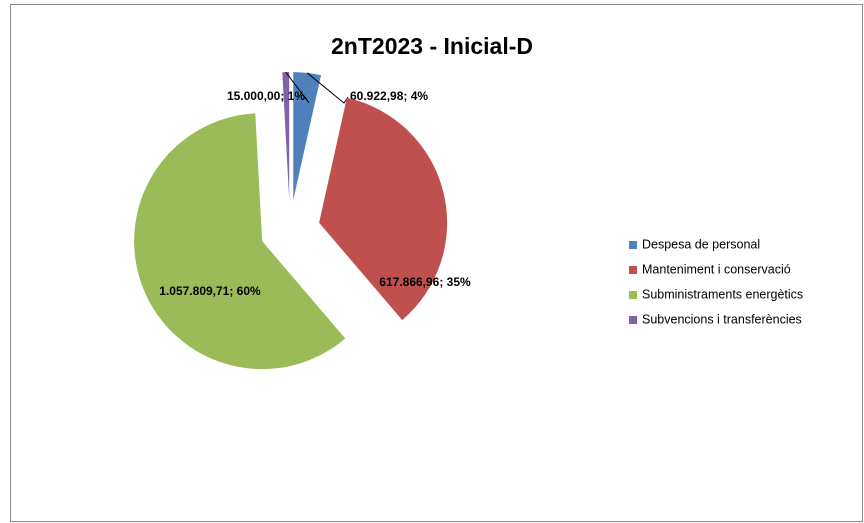 The image size is (864, 523). Describe the element at coordinates (722, 319) in the screenshot. I see `legend-label: Subvencions i transferències` at that location.